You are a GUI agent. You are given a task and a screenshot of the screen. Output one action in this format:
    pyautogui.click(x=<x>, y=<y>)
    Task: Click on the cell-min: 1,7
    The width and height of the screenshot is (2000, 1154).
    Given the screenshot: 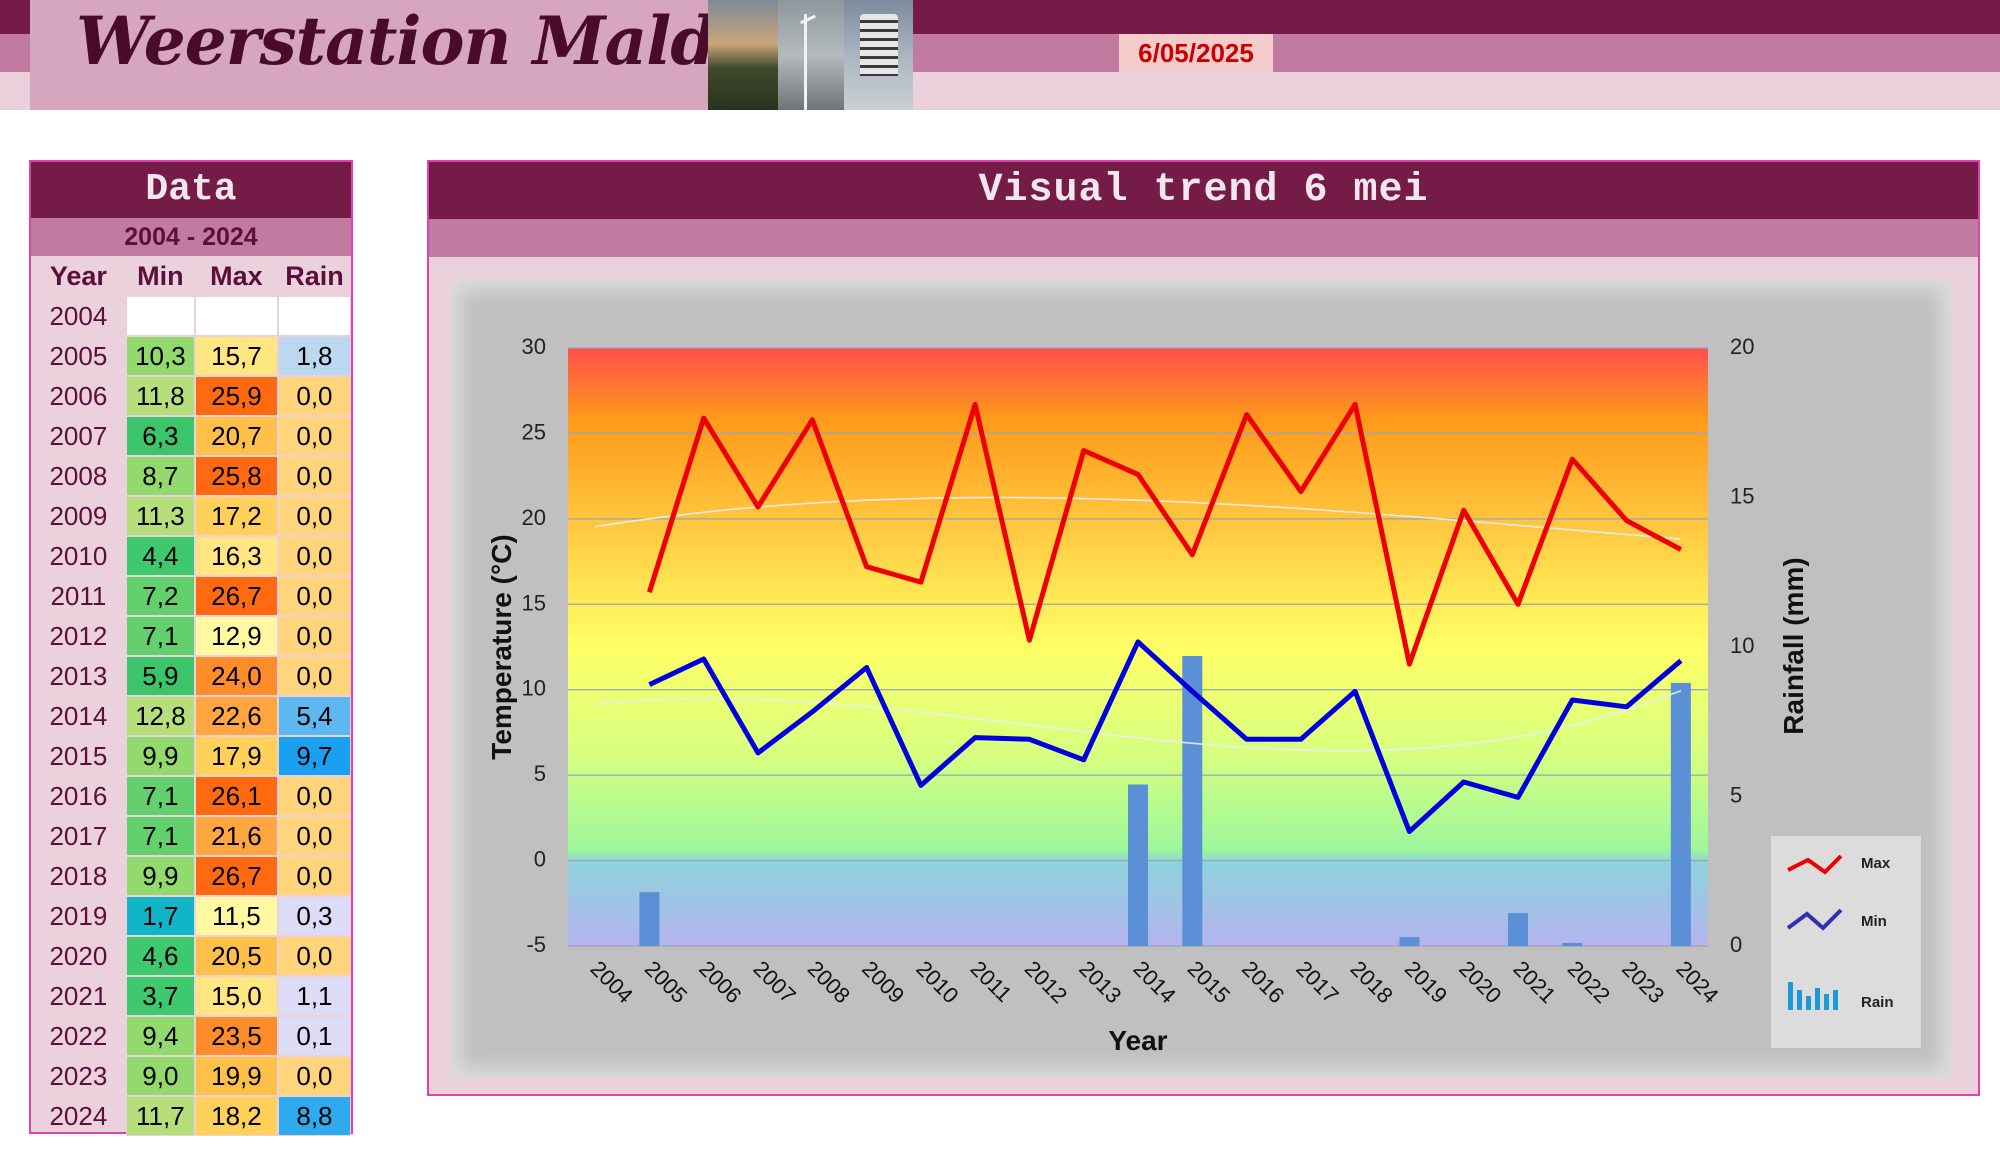 What is the action you would take?
    pyautogui.click(x=160, y=916)
    